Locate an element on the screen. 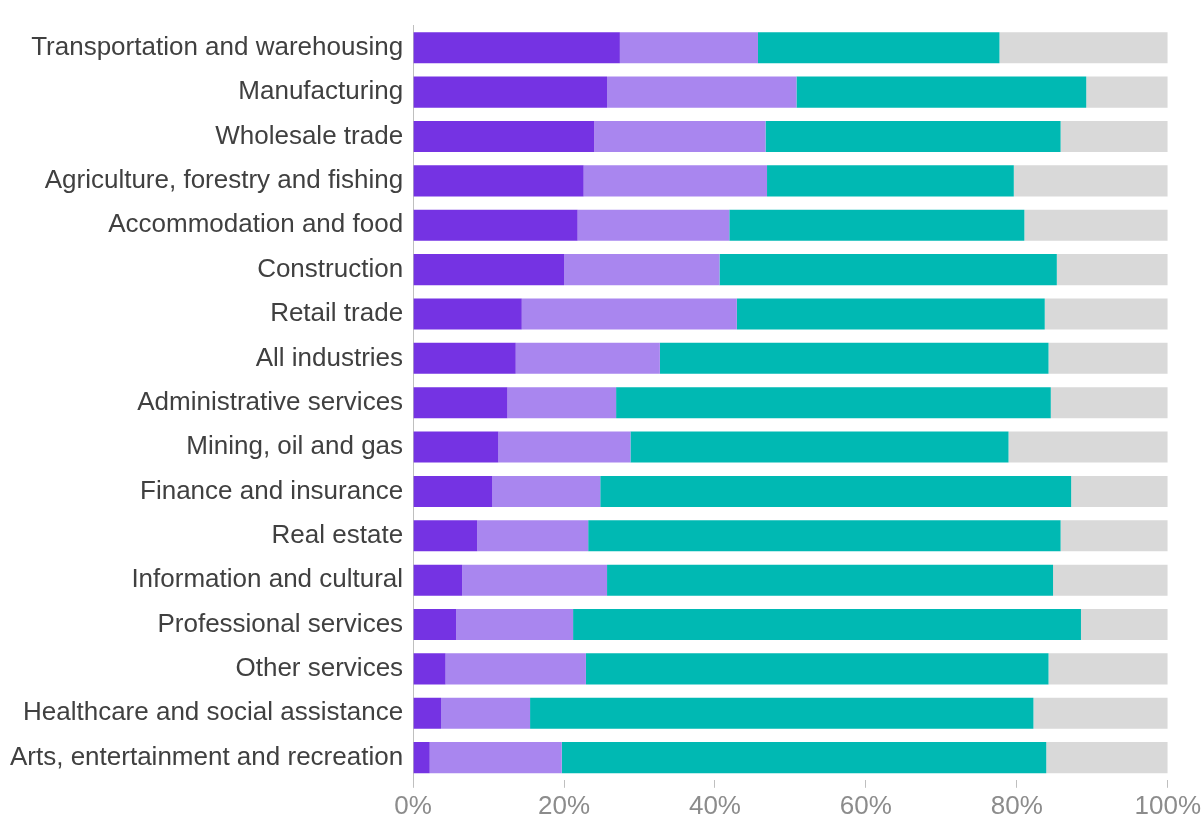 The image size is (1204, 829). x-tick-label: 100% is located at coordinates (1167, 804).